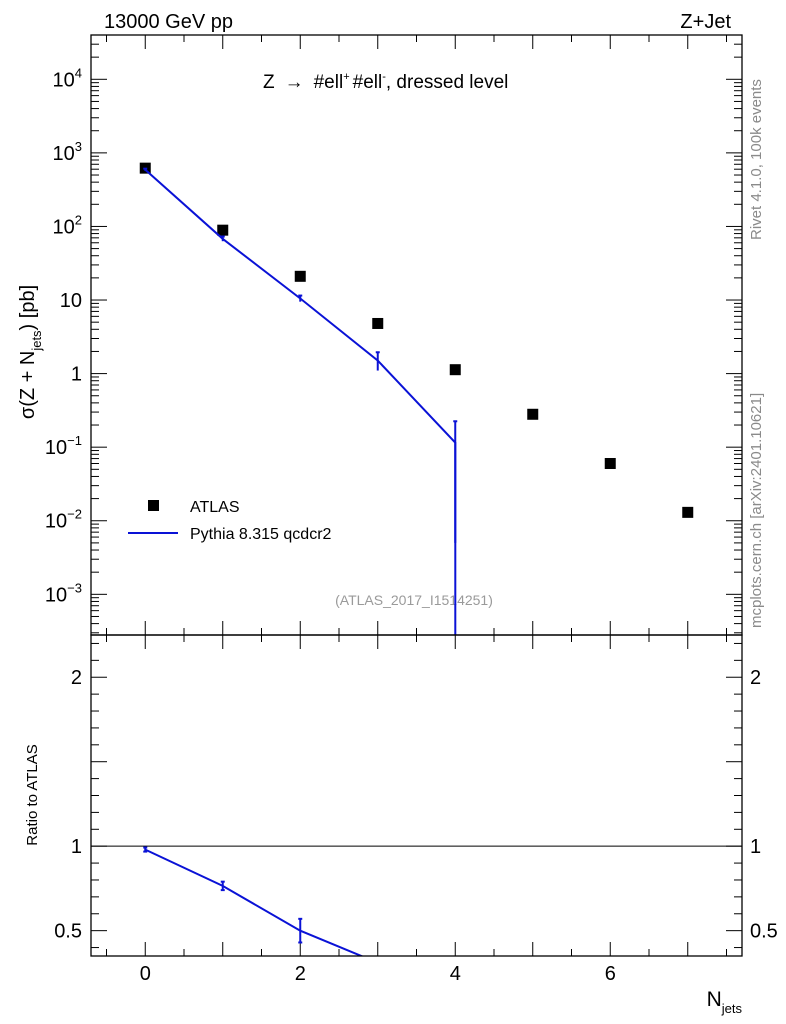 The height and width of the screenshot is (1024, 786). I want to click on y-tick-label-exponent: −1, so click(74, 440).